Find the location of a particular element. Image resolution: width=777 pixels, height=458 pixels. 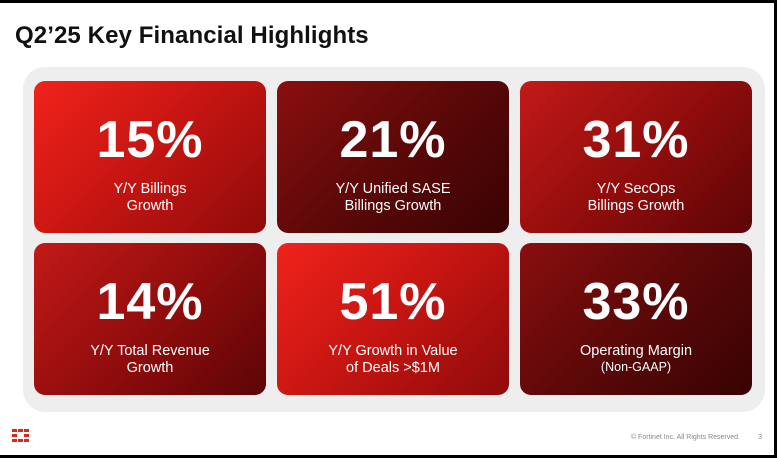

tile-label-line1: Y/Y SecOps is located at coordinates (636, 189).